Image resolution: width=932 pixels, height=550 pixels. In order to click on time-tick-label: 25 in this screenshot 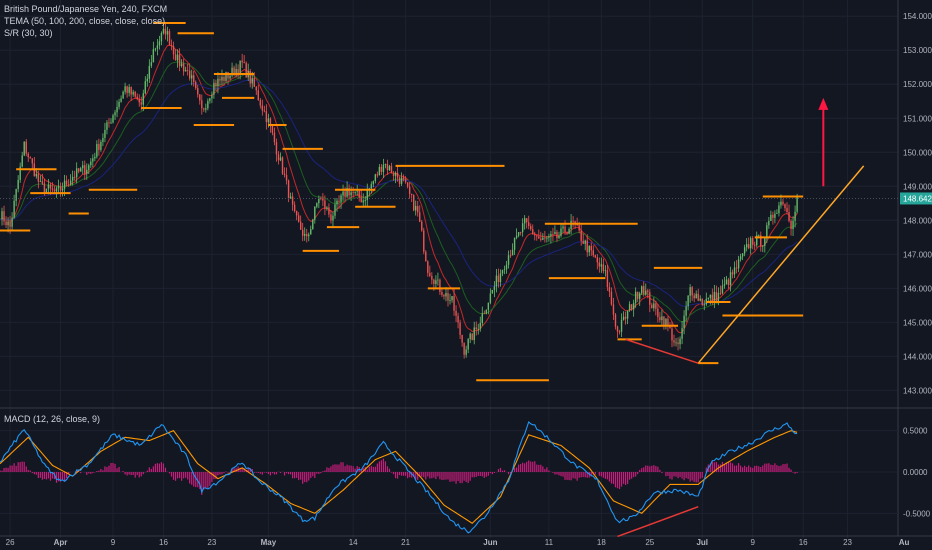, I will do `click(649, 542)`.